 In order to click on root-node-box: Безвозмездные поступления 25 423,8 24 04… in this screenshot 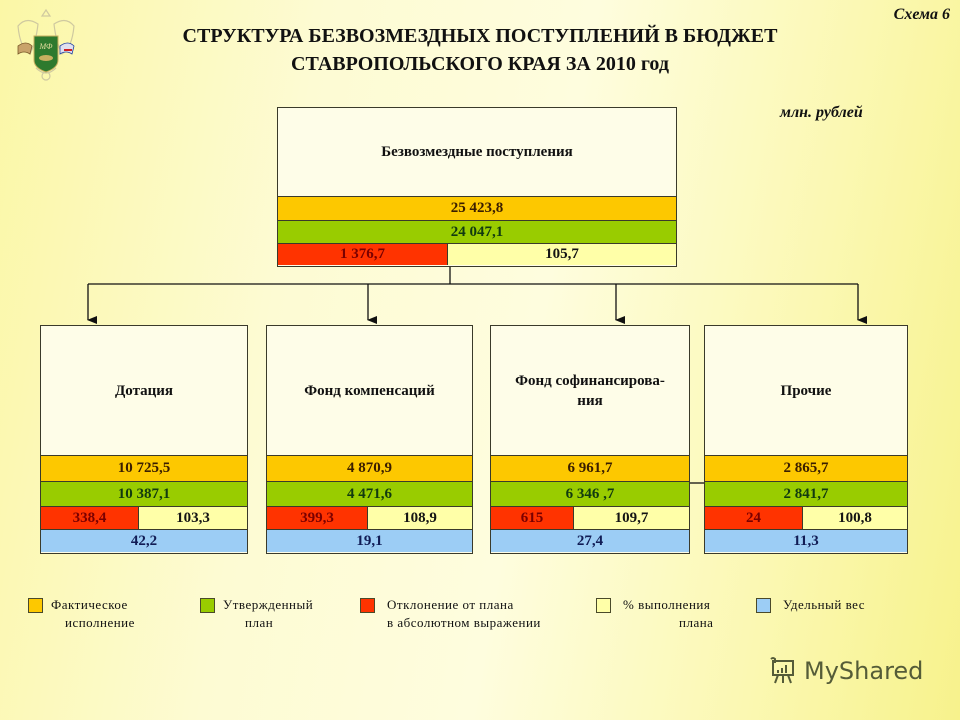, I will do `click(477, 187)`.